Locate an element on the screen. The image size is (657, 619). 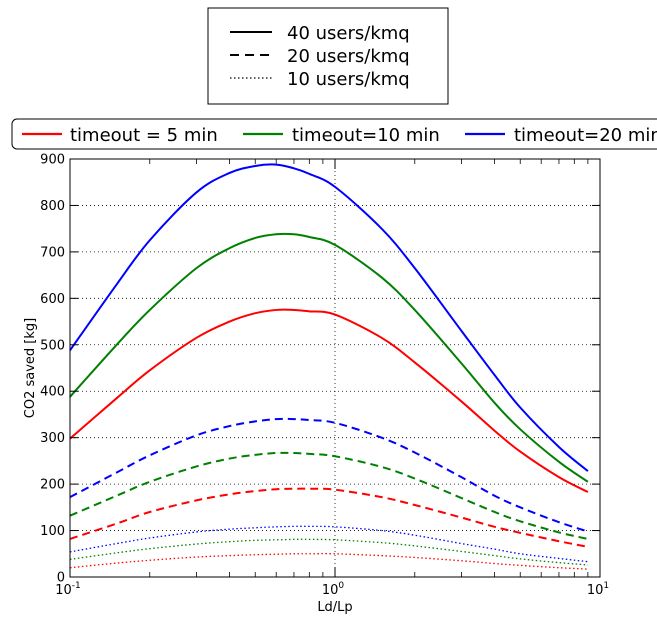
series-line-10-users-kmq-timeout-5-min is located at coordinates (328, 561).